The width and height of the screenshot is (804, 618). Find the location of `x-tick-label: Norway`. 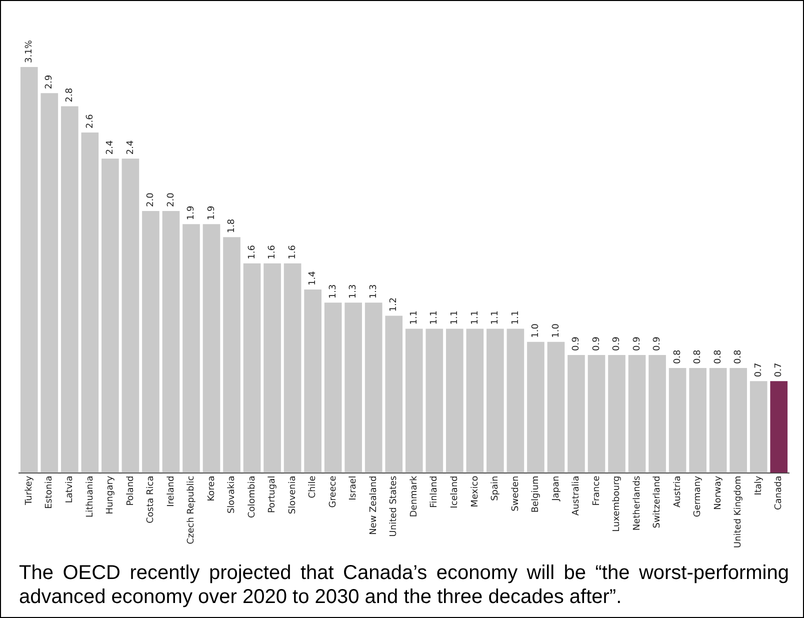

x-tick-label: Norway is located at coordinates (718, 492).